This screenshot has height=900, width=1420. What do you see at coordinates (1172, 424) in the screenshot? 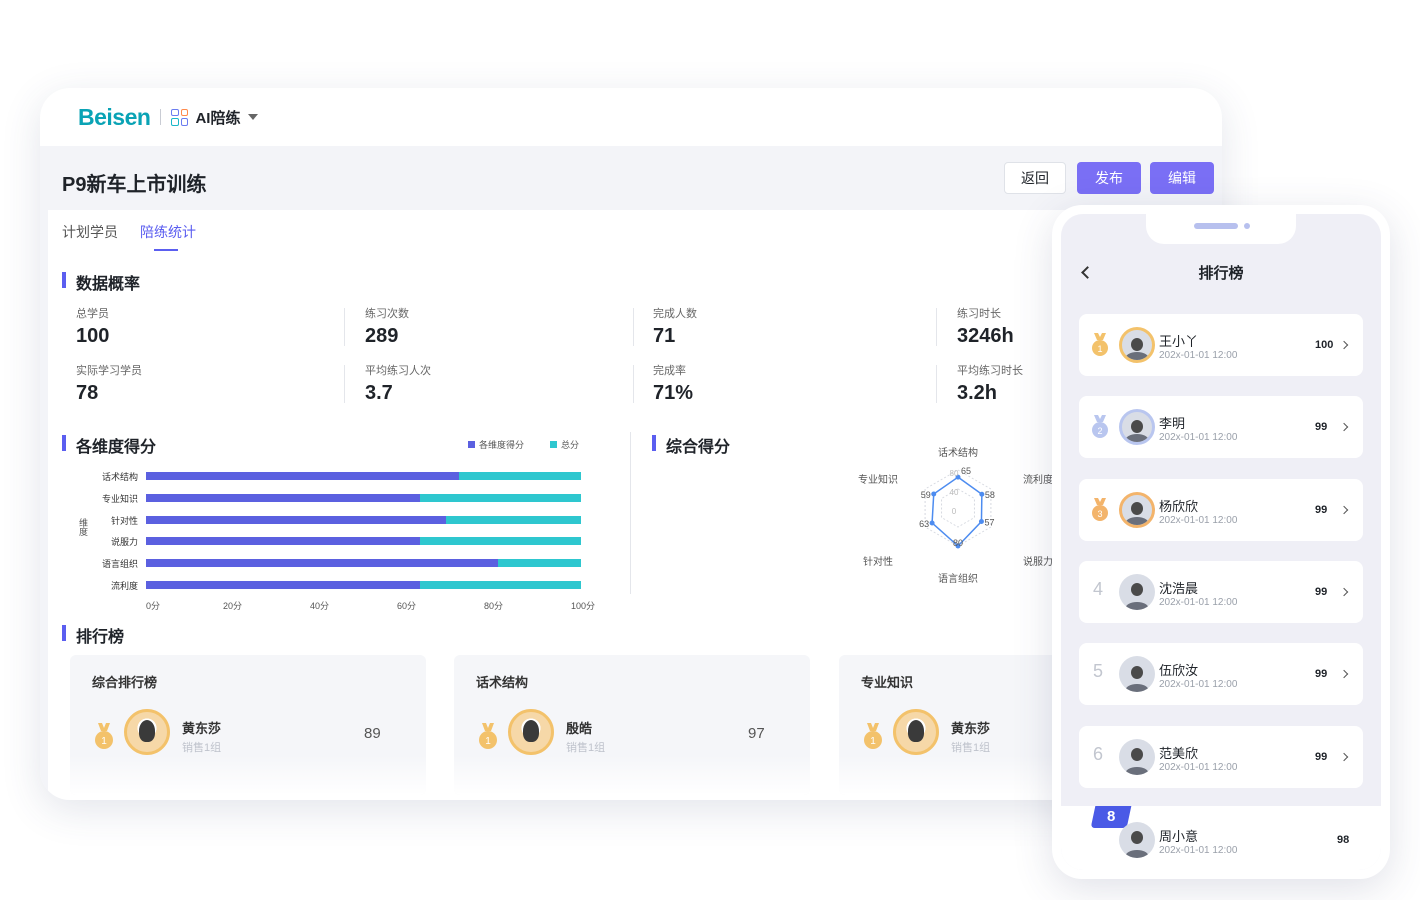
I see `user-name: 李明` at bounding box center [1172, 424].